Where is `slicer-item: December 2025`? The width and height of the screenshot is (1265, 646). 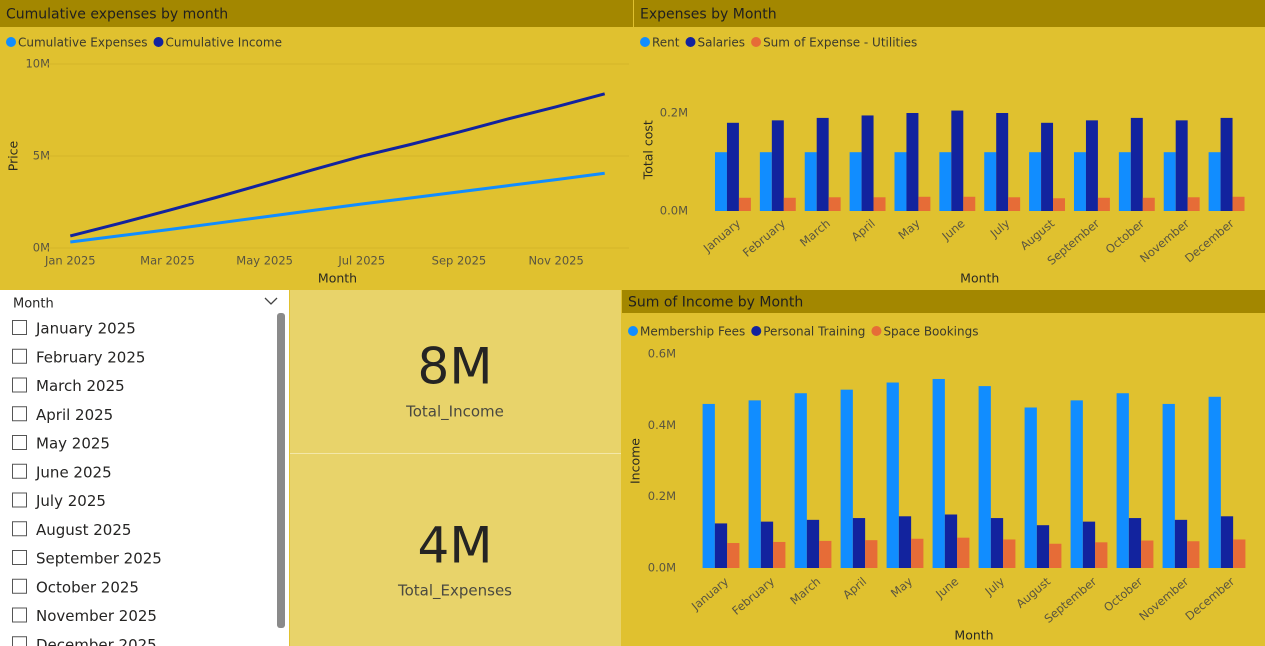 slicer-item: December 2025 is located at coordinates (96, 641).